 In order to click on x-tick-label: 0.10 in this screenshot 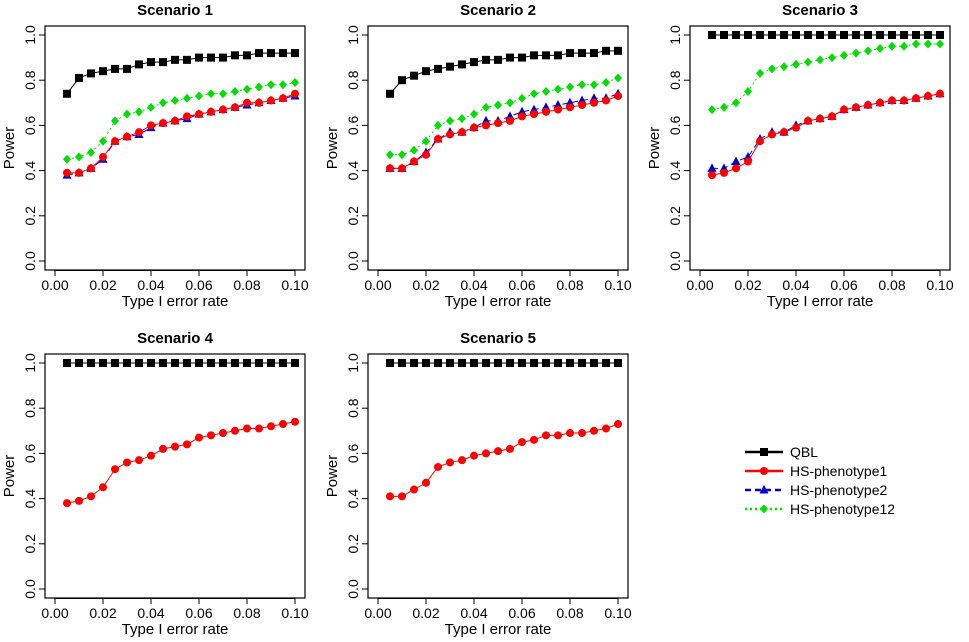, I will do `click(294, 285)`.